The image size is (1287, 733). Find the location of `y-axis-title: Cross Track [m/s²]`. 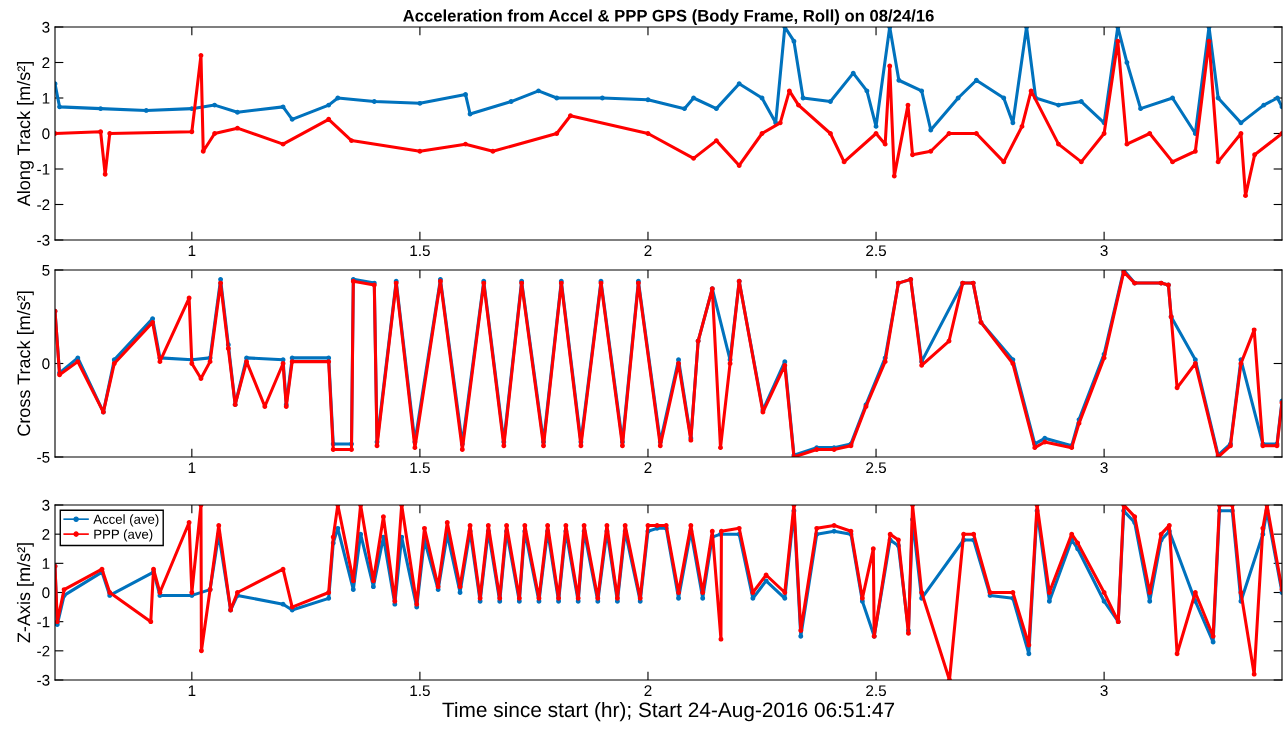

y-axis-title: Cross Track [m/s²] is located at coordinates (25, 363).